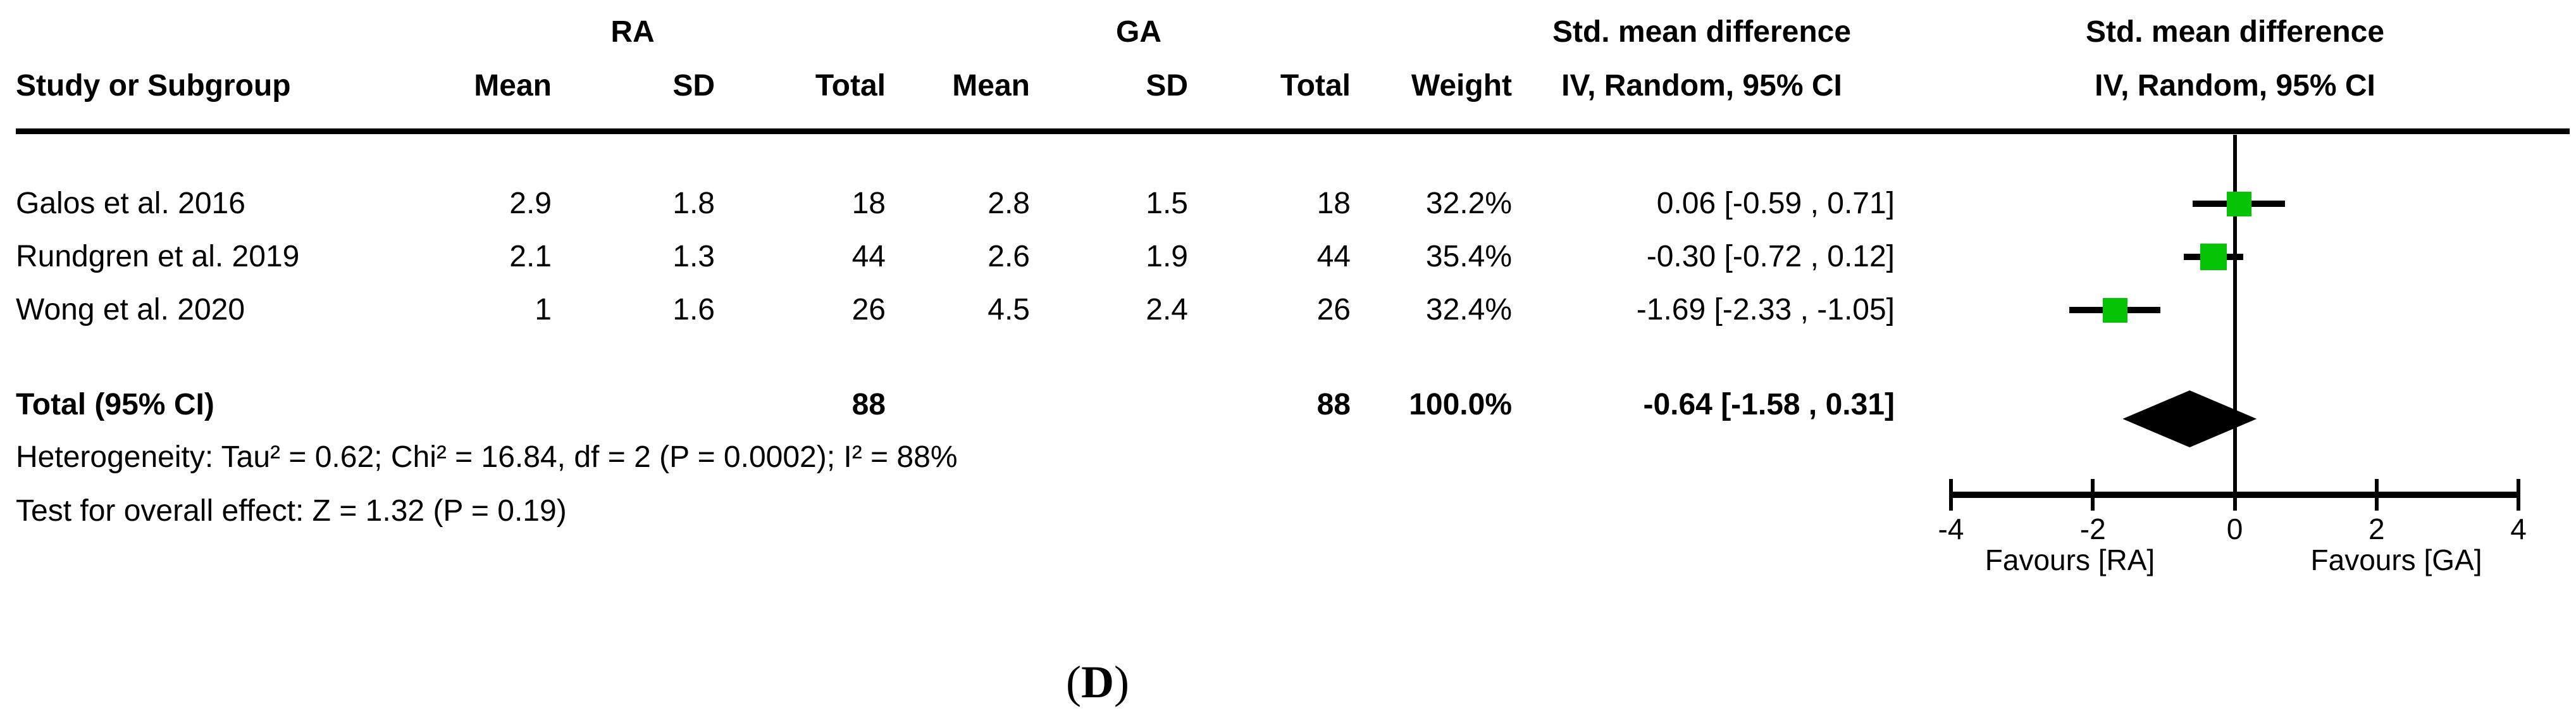 Image resolution: width=2576 pixels, height=727 pixels. I want to click on ra-total: 26, so click(868, 310).